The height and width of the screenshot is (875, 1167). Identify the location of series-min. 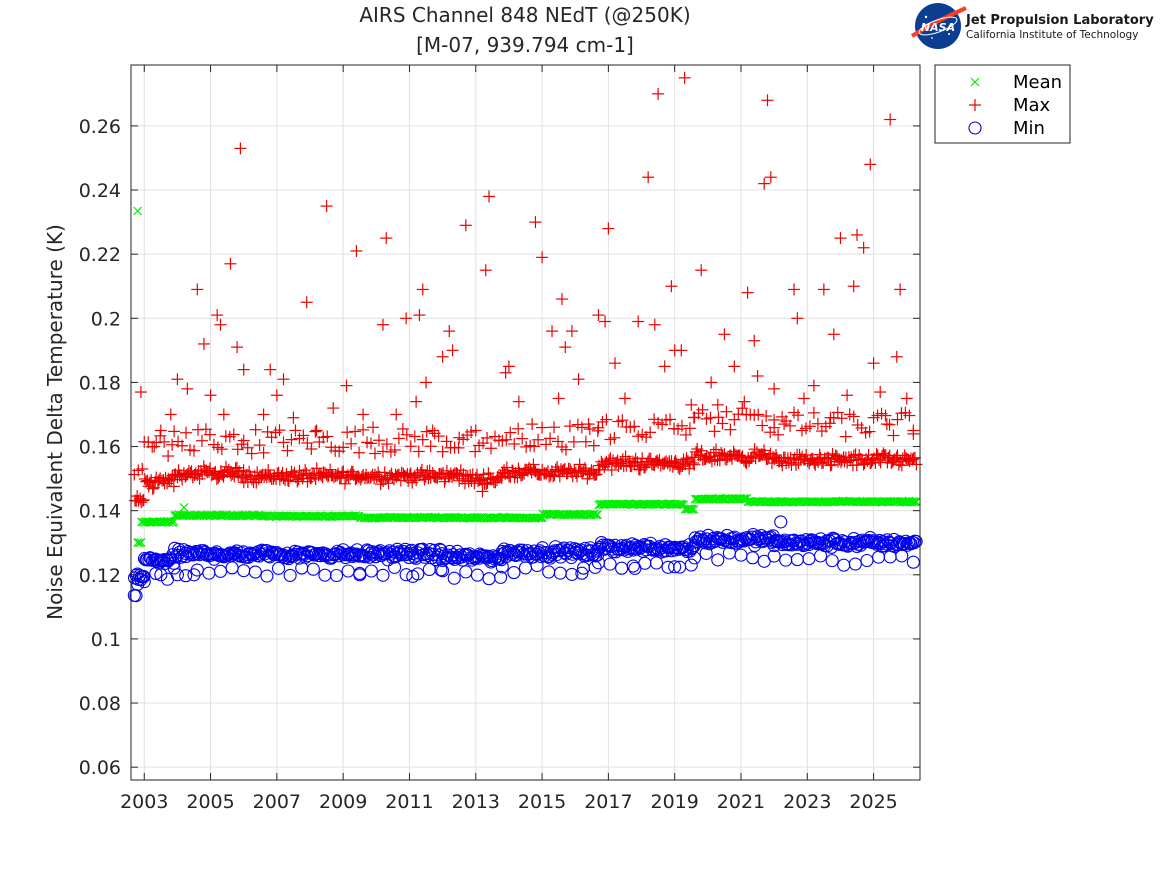
(525, 559).